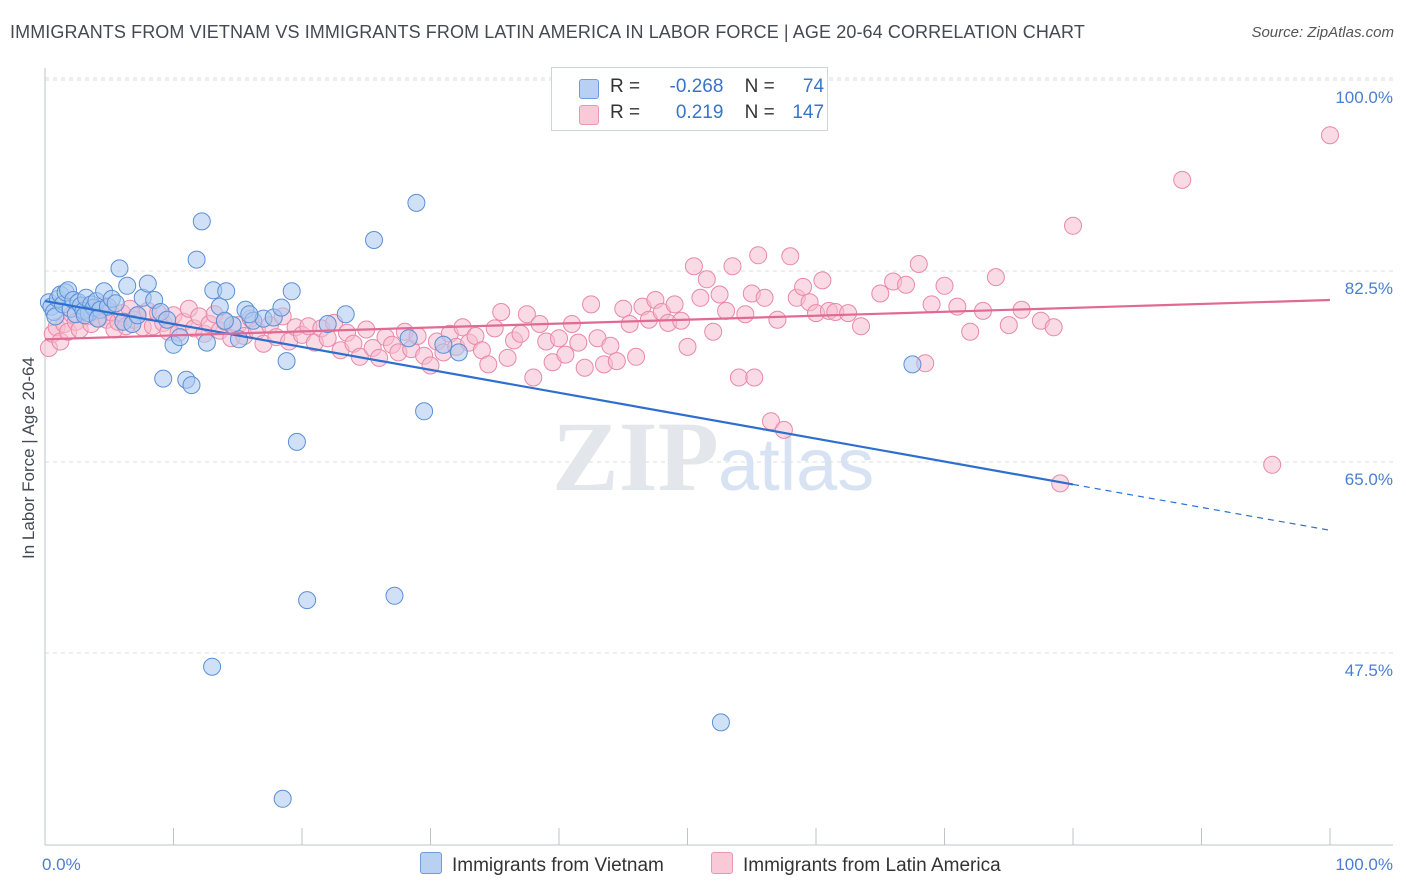 The height and width of the screenshot is (892, 1406). I want to click on x-tick-right: 100.0%, so click(1364, 864).